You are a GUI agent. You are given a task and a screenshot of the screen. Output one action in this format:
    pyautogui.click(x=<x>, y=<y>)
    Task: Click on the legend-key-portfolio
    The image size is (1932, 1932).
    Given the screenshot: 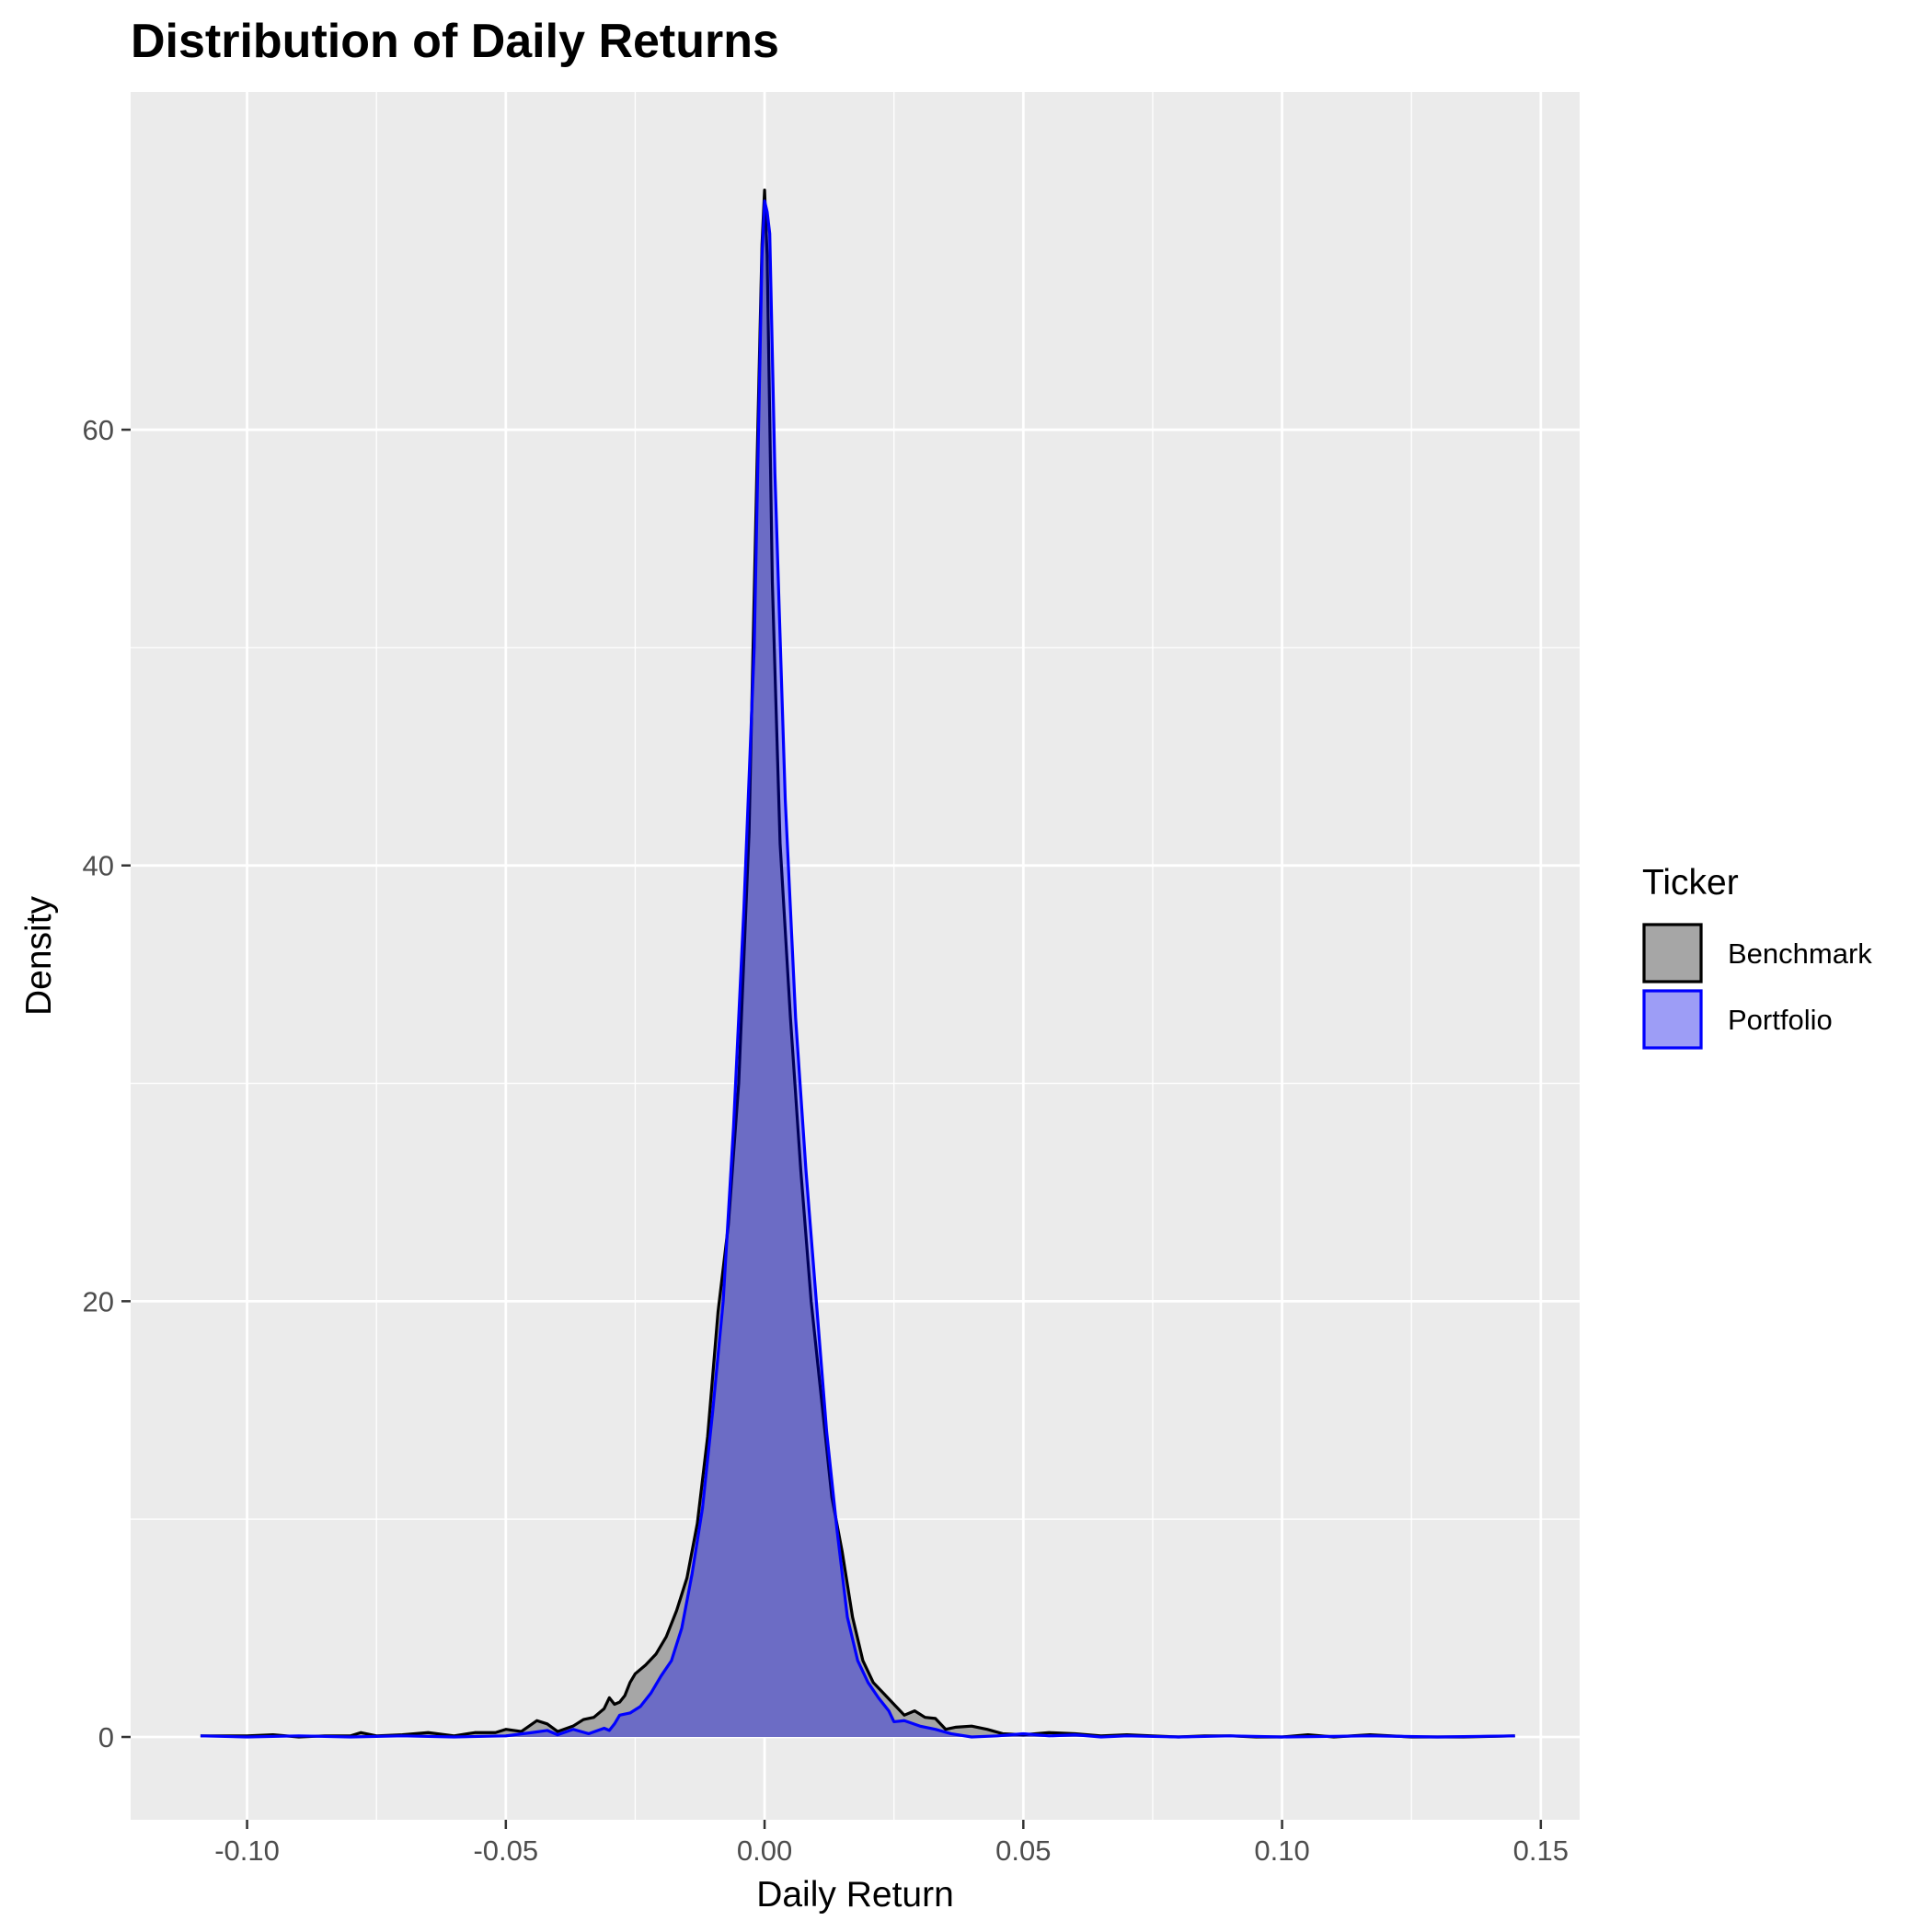 What is the action you would take?
    pyautogui.click(x=1672, y=1020)
    